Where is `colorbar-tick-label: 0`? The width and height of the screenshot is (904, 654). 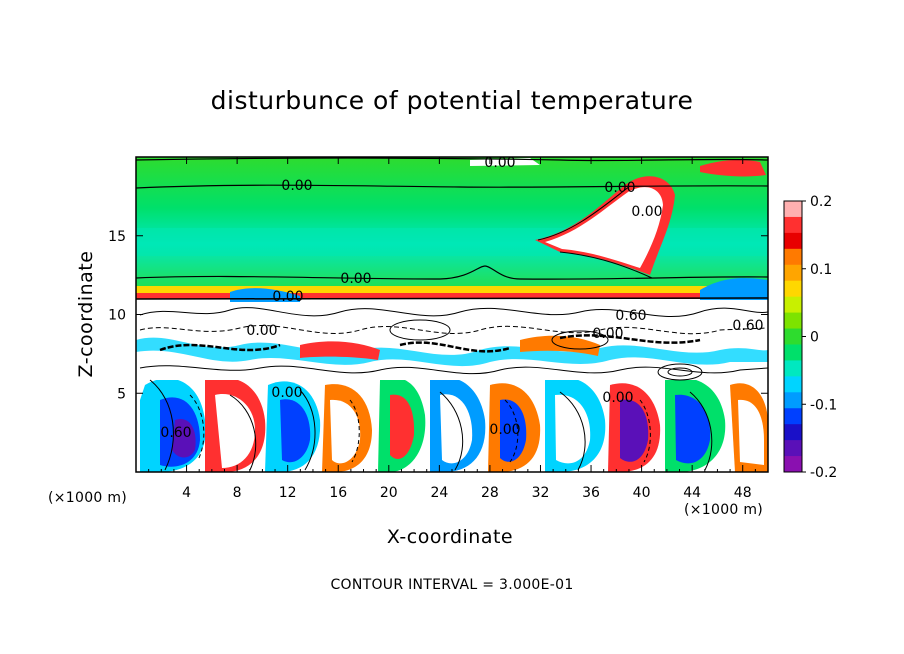
colorbar-tick-label: 0 is located at coordinates (814, 338).